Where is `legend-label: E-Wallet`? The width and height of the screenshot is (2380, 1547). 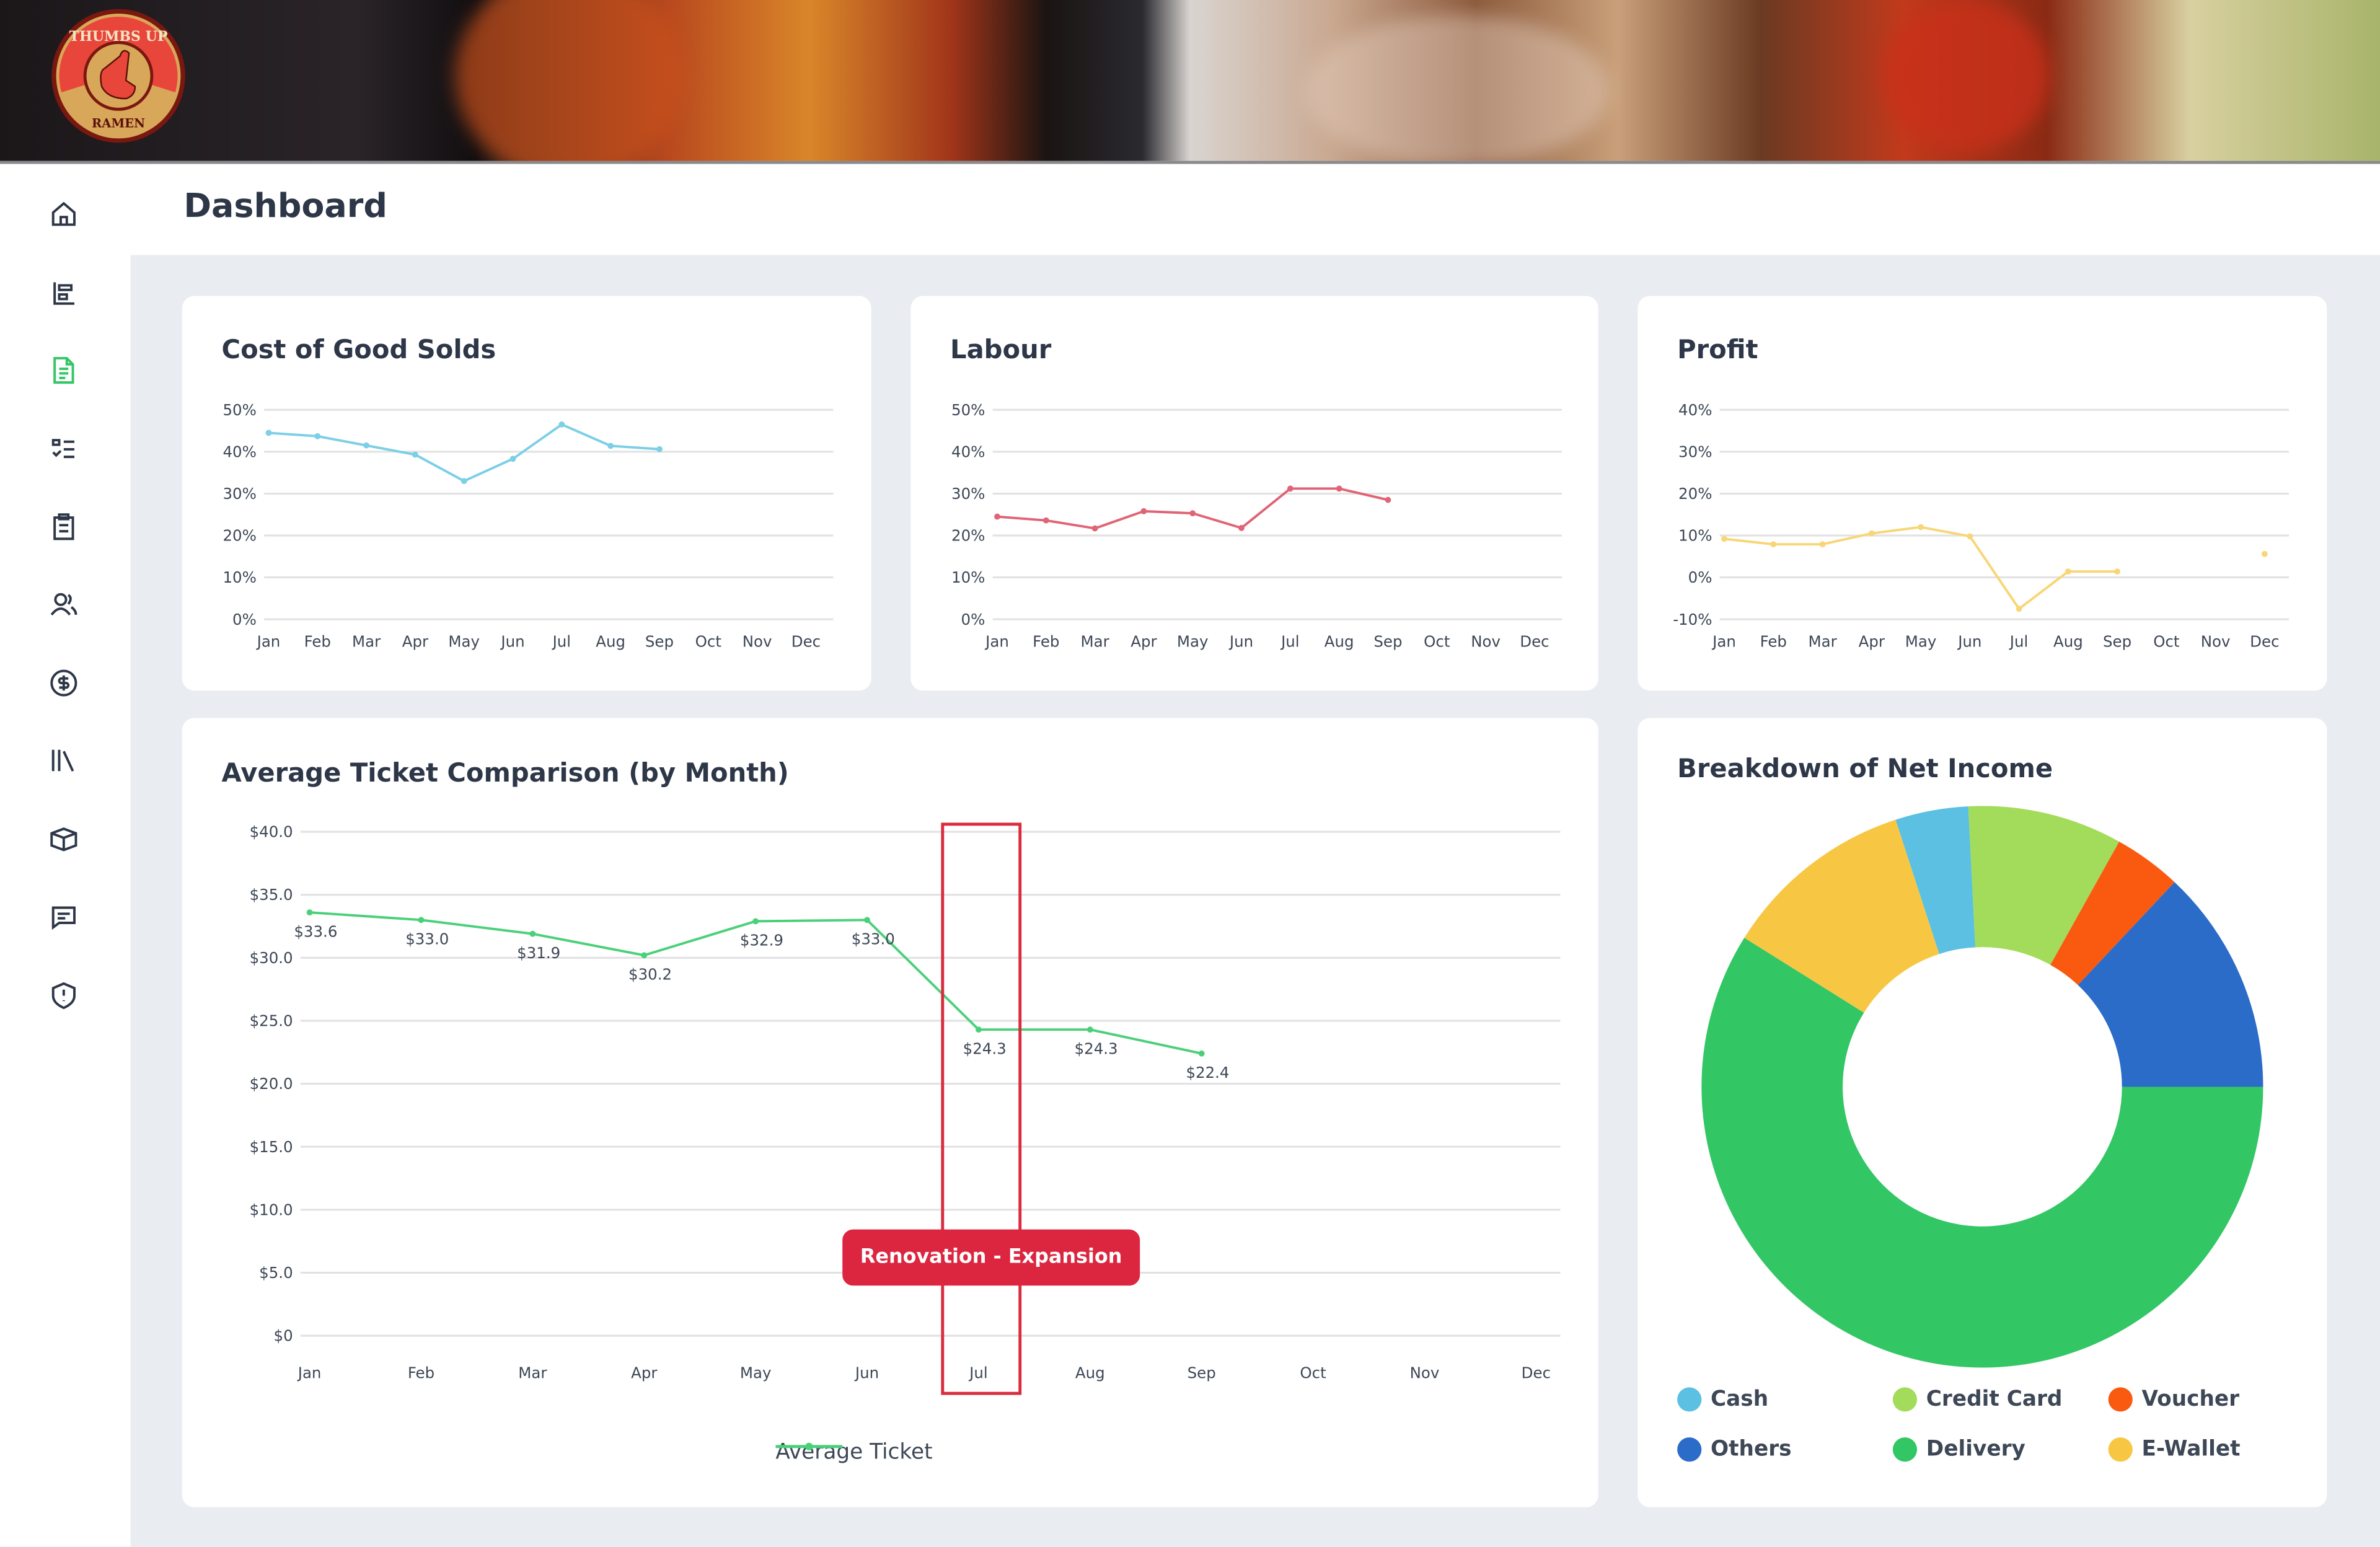 legend-label: E-Wallet is located at coordinates (2191, 1449).